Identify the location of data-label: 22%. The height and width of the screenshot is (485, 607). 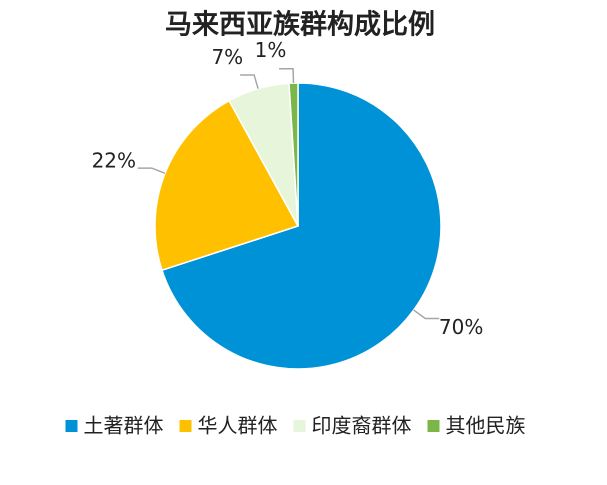
(114, 160).